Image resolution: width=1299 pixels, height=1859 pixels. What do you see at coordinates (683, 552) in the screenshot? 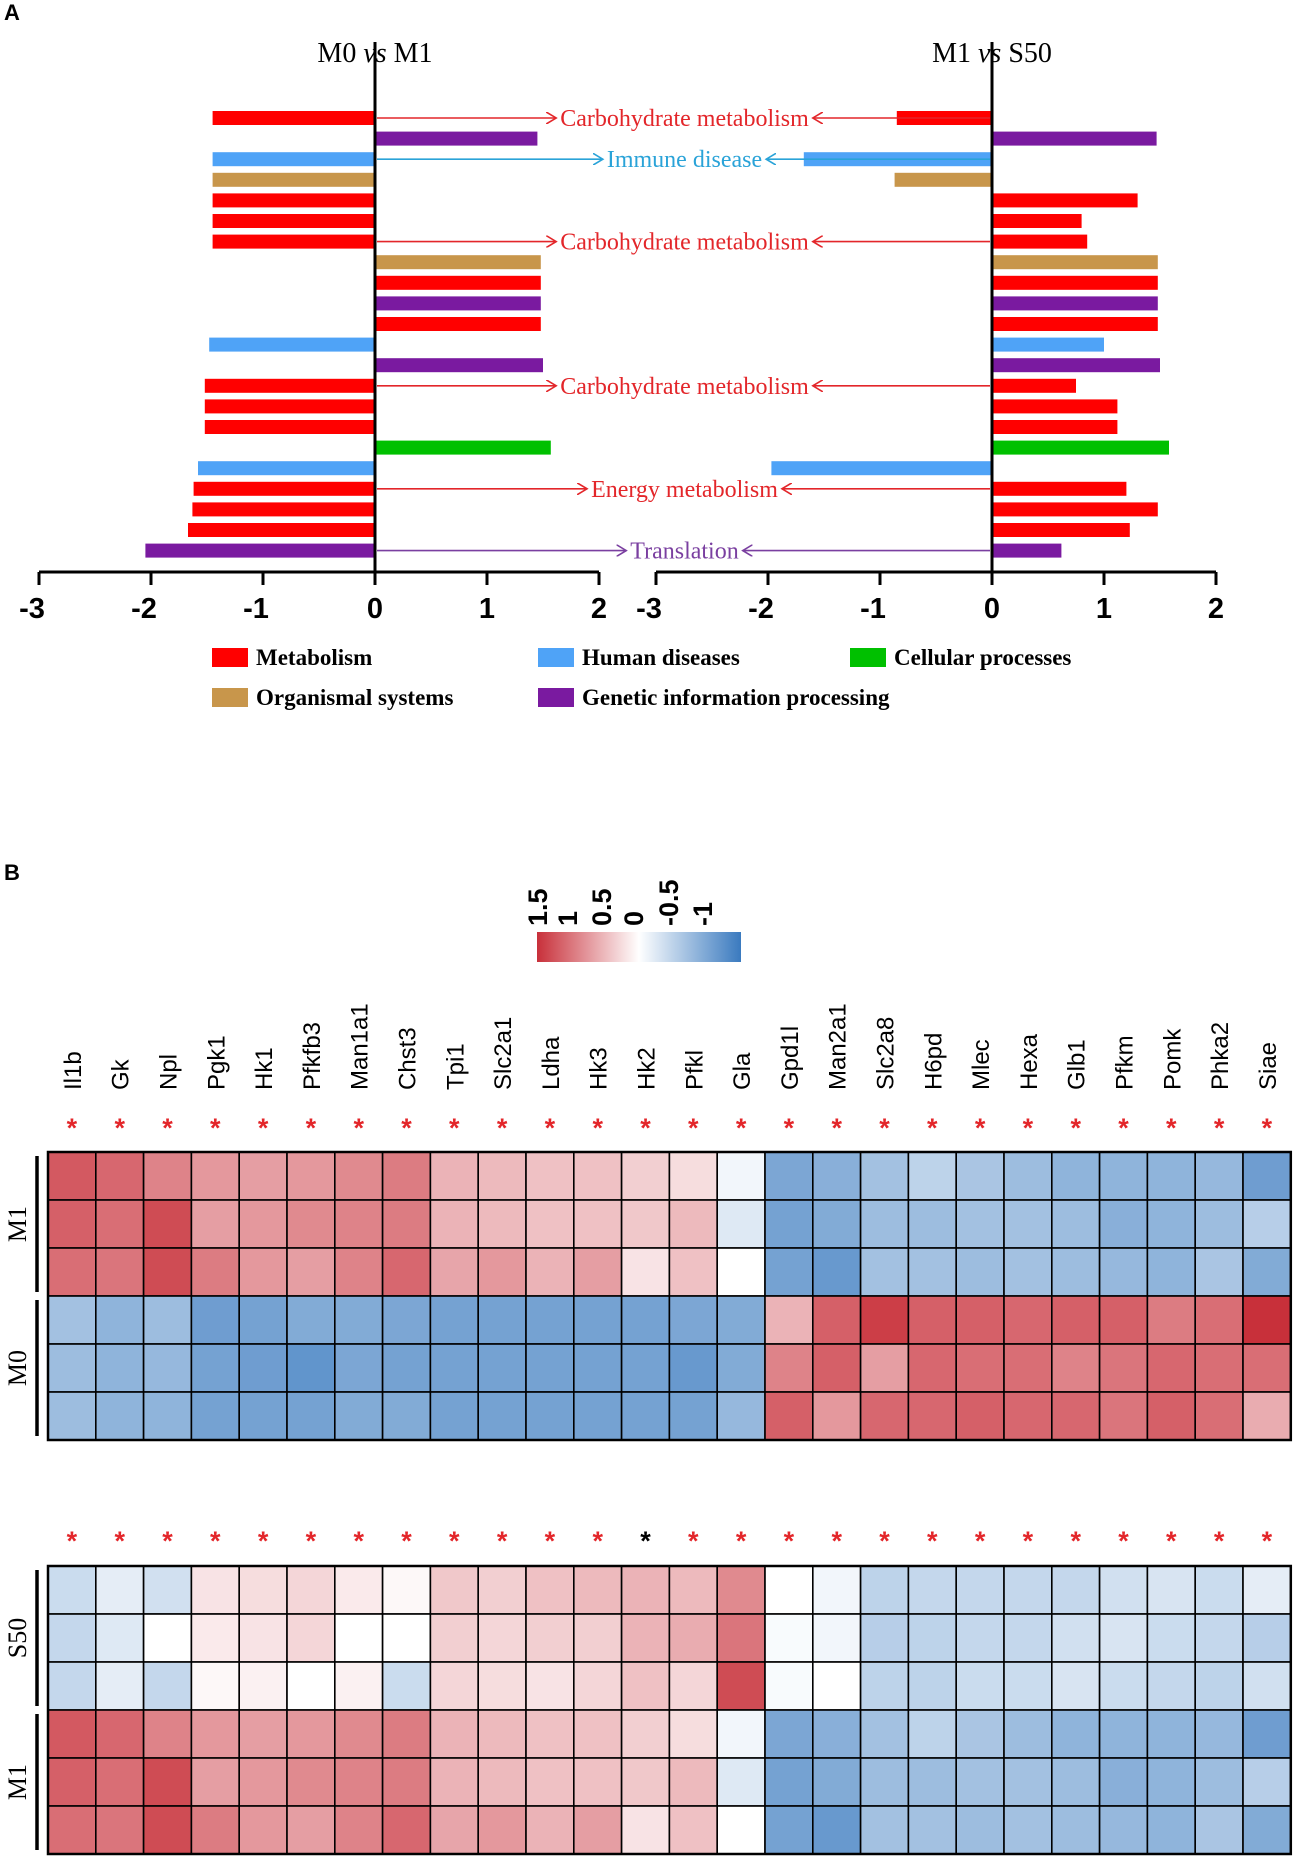
I see `pathway-annotation: Translation` at bounding box center [683, 552].